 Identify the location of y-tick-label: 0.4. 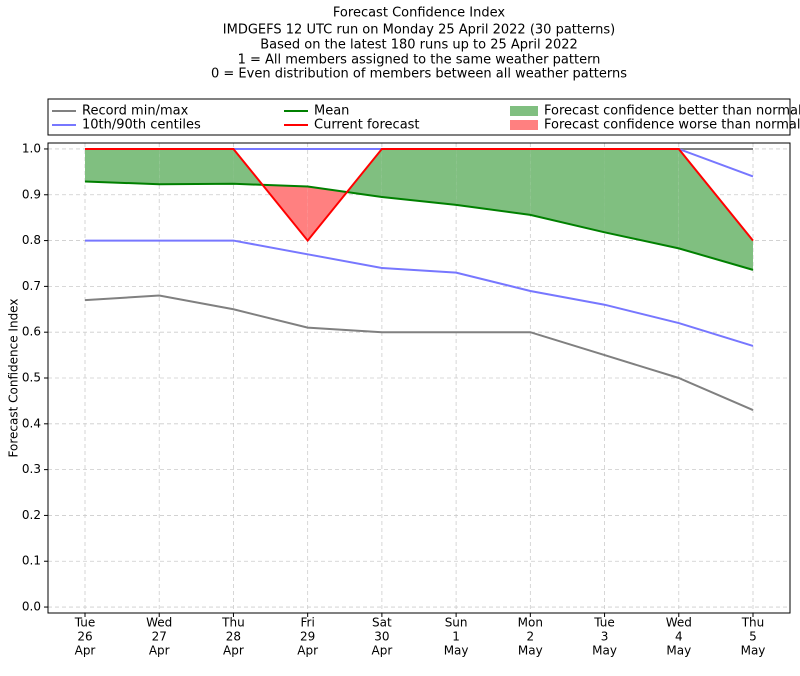
(31, 423).